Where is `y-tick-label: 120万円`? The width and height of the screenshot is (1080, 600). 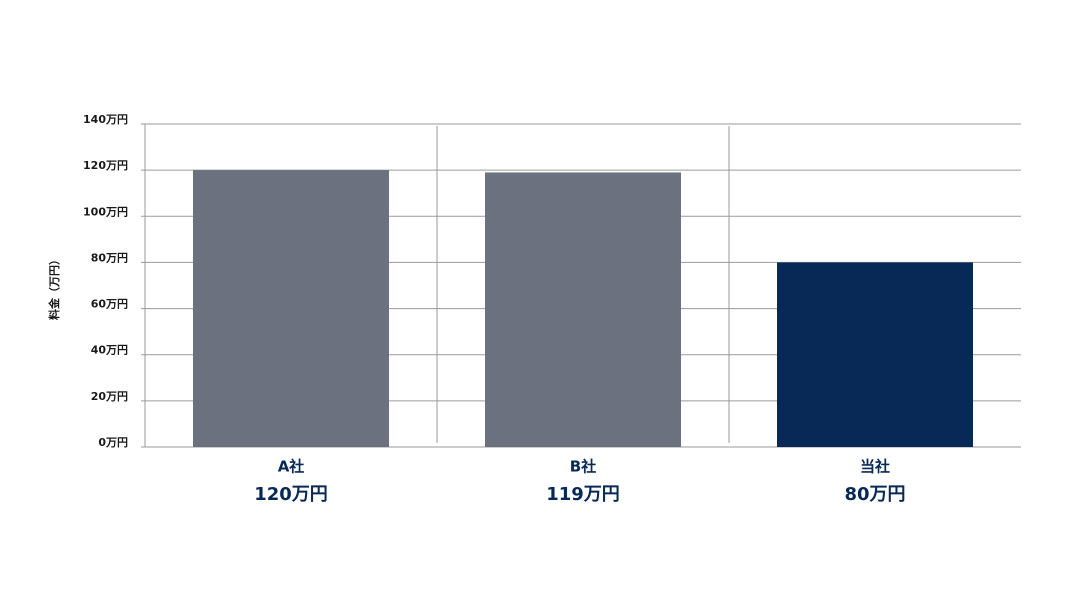
y-tick-label: 120万円 is located at coordinates (105, 165).